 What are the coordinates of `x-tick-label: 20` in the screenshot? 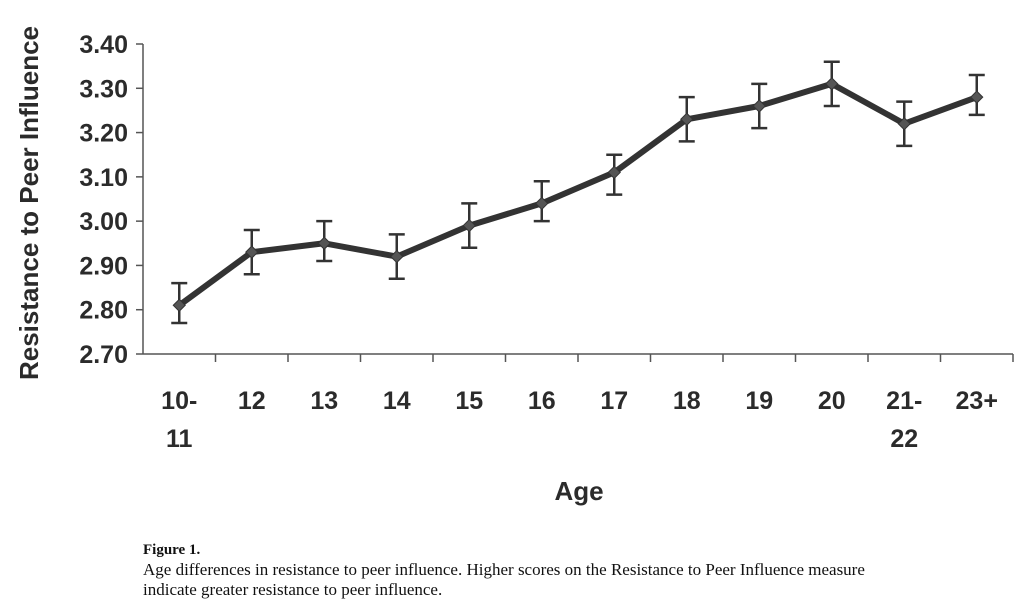 It's located at (832, 401).